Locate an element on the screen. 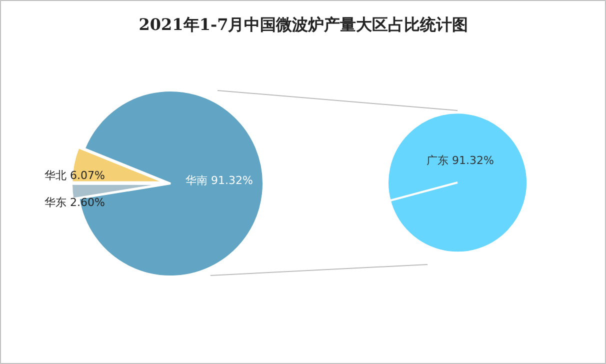 This screenshot has height=364, width=606. slice-label: 广东 91.32% is located at coordinates (460, 160).